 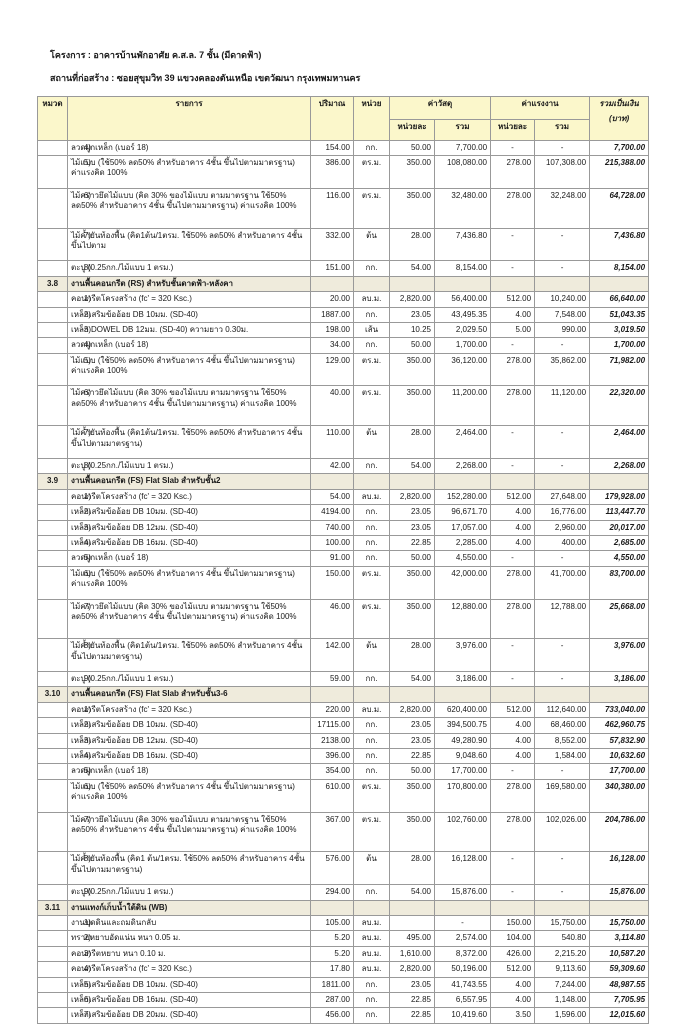 I want to click on cell-grand-total: 204,786.00, so click(x=619, y=832).